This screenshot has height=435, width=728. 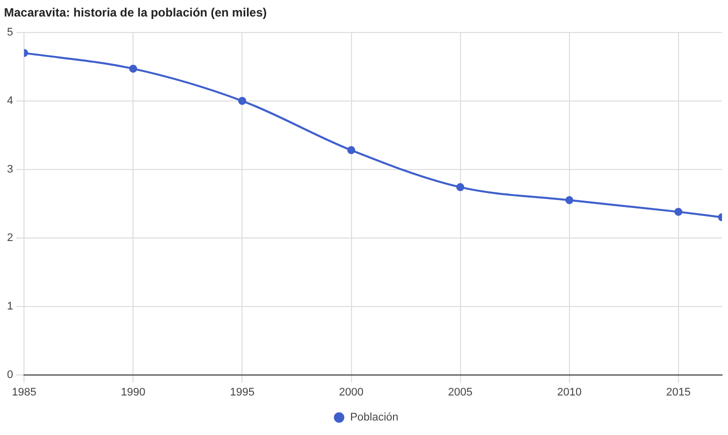 I want to click on y-tick-label: 5, so click(x=10, y=32).